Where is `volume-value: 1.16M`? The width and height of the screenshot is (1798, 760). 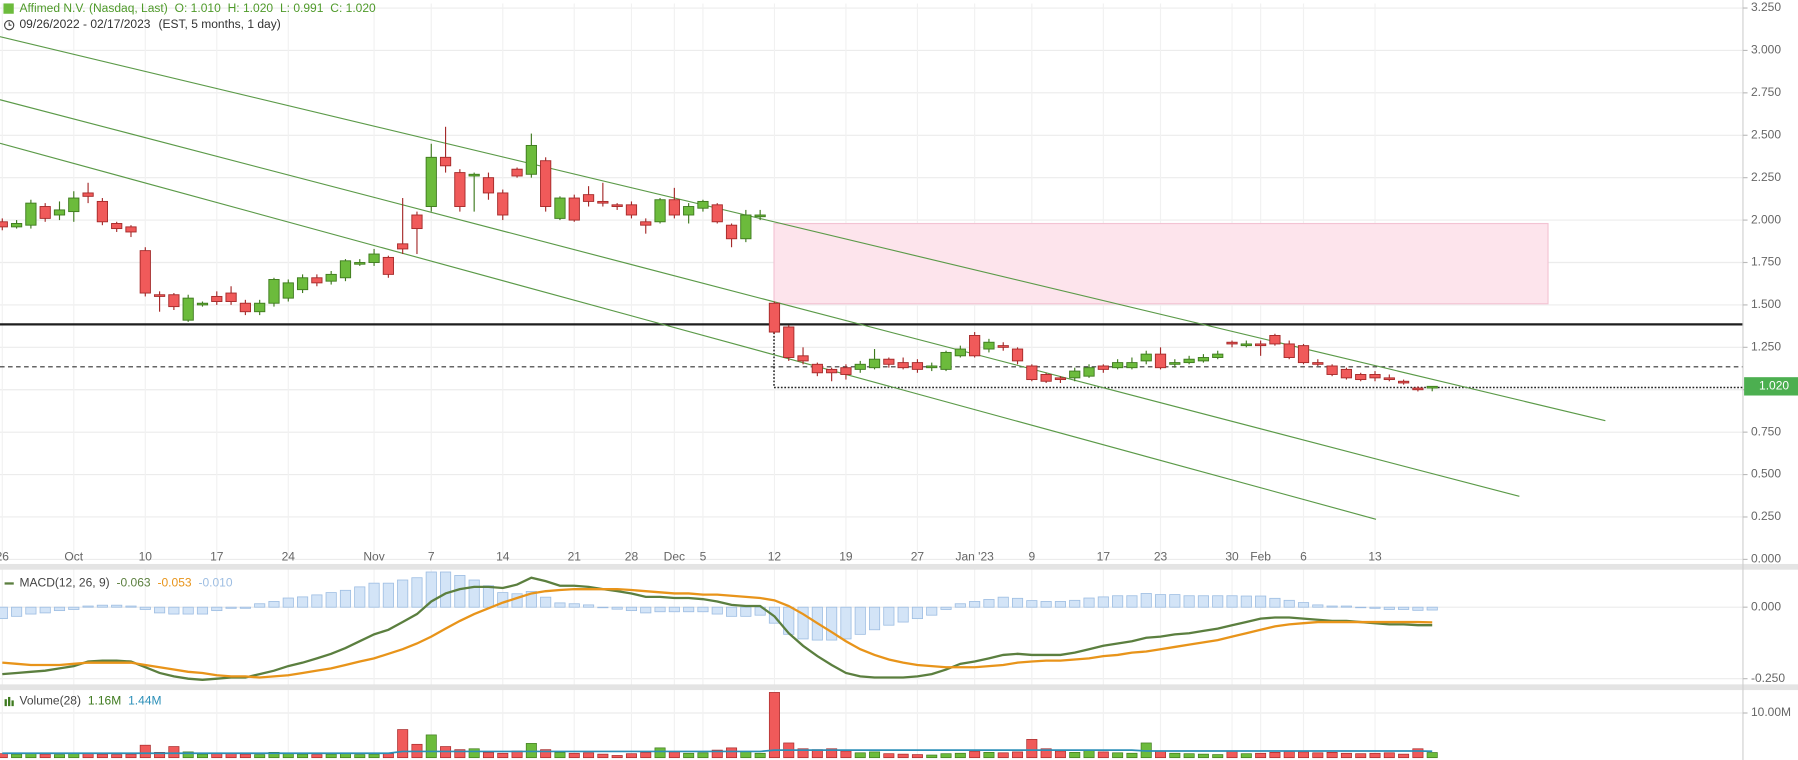 volume-value: 1.16M is located at coordinates (104, 701).